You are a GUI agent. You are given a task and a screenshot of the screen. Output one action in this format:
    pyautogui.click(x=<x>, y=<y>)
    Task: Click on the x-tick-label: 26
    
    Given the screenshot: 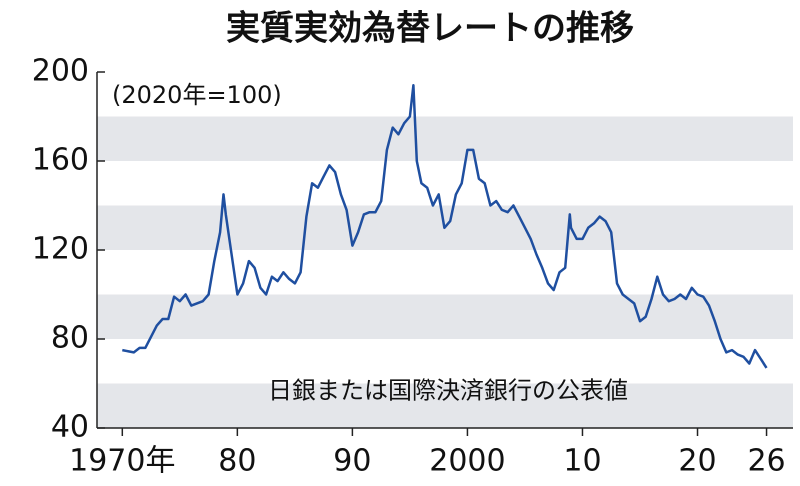 What is the action you would take?
    pyautogui.click(x=766, y=461)
    